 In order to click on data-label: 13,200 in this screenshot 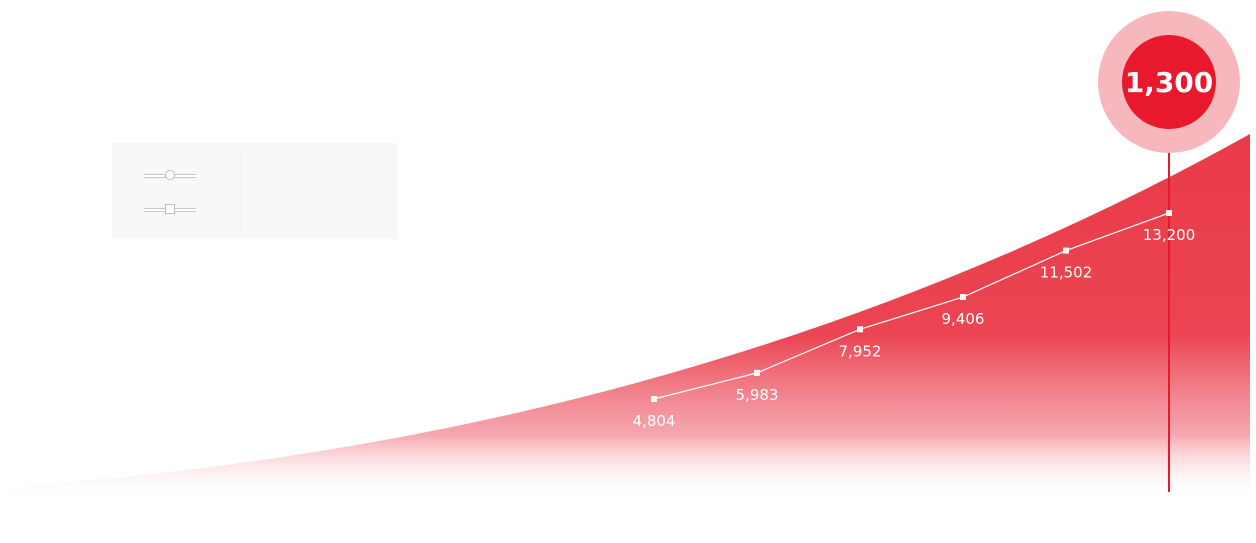, I will do `click(1169, 235)`.